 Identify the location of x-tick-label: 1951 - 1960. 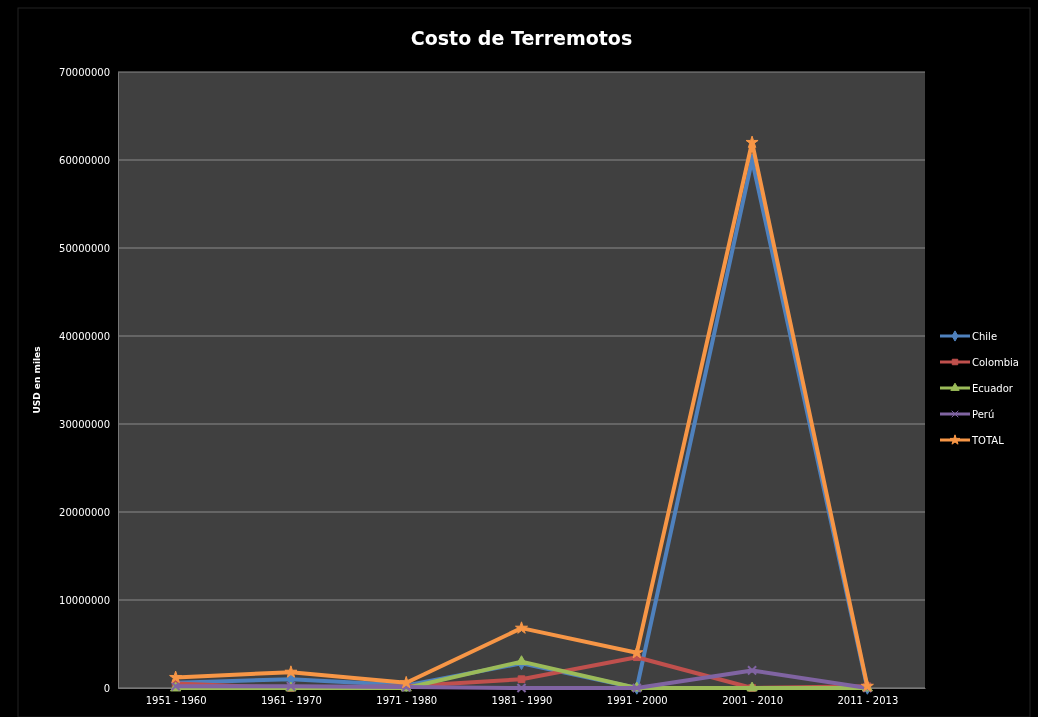
(176, 701).